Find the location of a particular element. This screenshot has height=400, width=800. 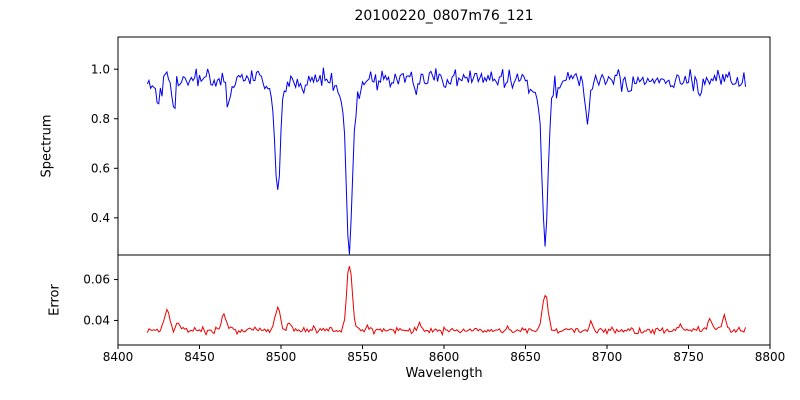

chart-title: 20100220_0807m76_121 is located at coordinates (444, 16).